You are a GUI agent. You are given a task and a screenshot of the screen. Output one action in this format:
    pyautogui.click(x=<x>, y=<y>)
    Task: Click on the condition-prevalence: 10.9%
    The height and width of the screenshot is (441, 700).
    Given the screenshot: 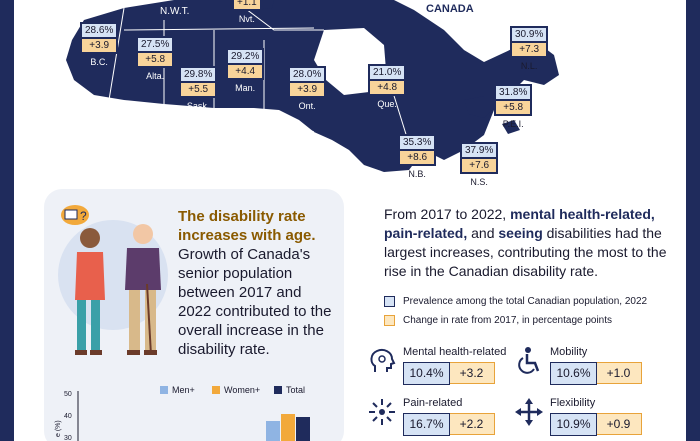 What is the action you would take?
    pyautogui.click(x=573, y=424)
    